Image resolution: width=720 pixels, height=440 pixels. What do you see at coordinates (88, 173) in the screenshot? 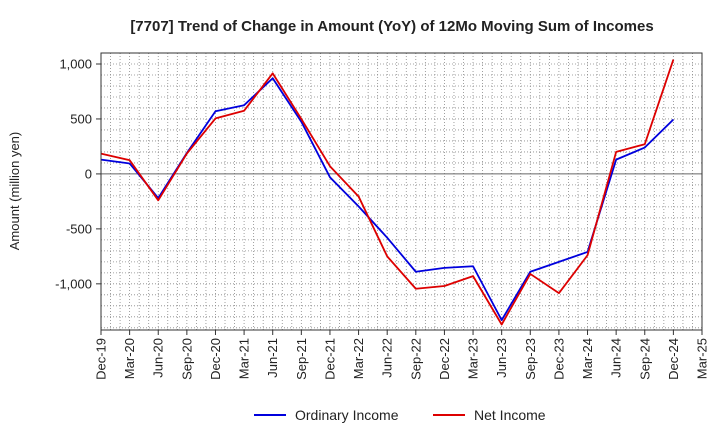
I see `y-tick-label: 0` at bounding box center [88, 173].